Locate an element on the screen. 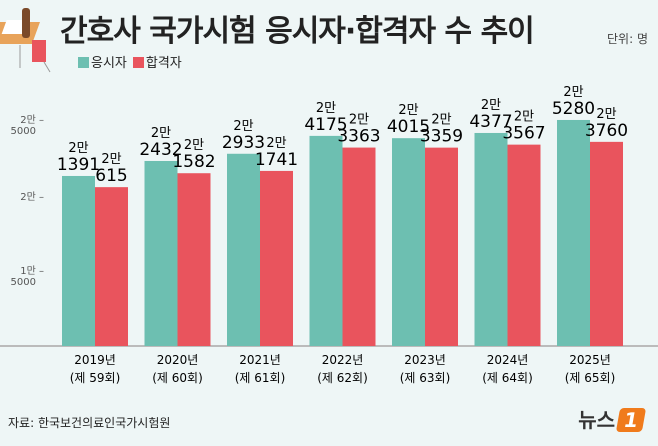 The width and height of the screenshot is (658, 446). x-tick-label: 2019년 is located at coordinates (95, 360).